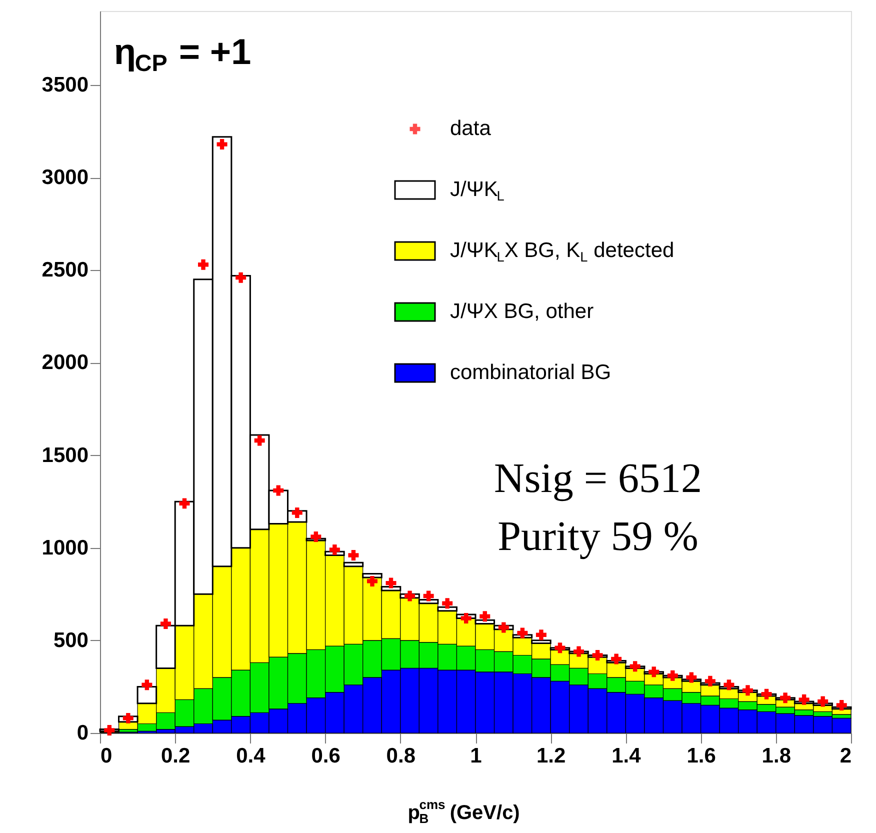 This screenshot has height=833, width=876. What do you see at coordinates (82, 733) in the screenshot?
I see `y-tick-label: 0` at bounding box center [82, 733].